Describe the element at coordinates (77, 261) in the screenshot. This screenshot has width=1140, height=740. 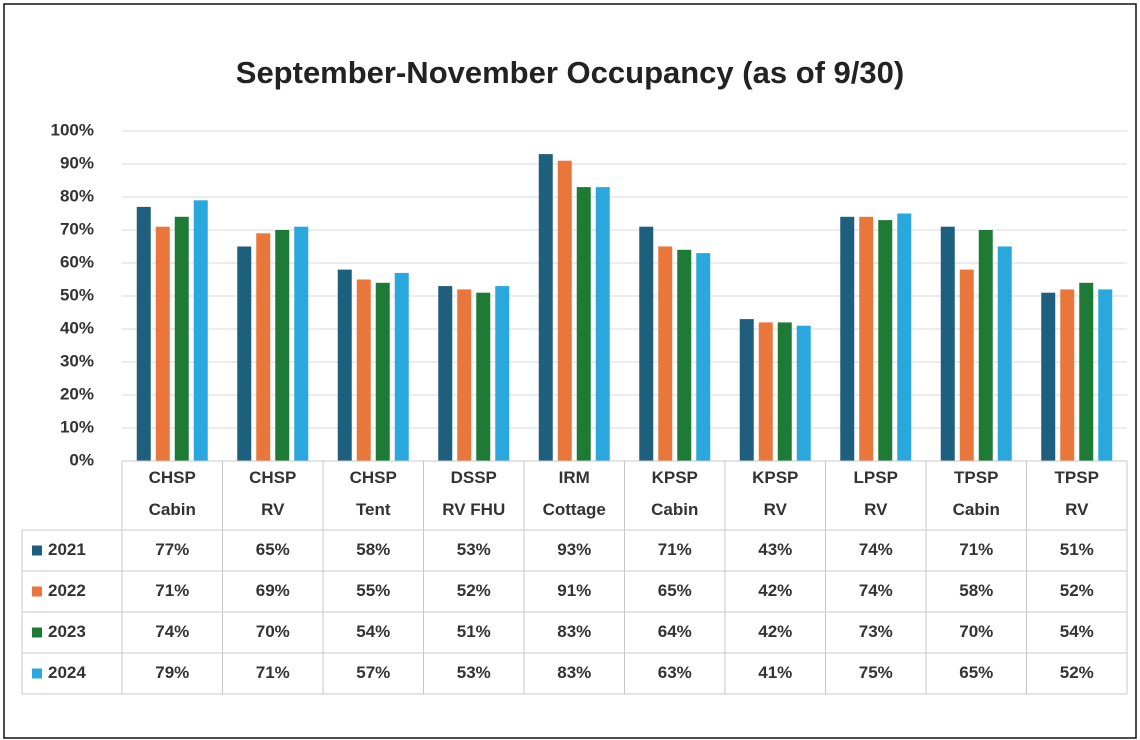
I see `y-tick-label: 60%` at that location.